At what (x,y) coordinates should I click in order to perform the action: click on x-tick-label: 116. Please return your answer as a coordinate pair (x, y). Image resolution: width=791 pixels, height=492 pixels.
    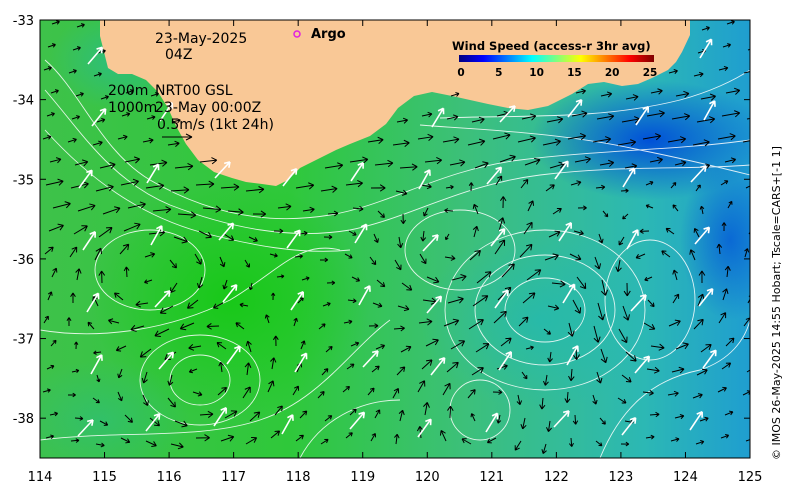
    Looking at the image, I should click on (169, 477).